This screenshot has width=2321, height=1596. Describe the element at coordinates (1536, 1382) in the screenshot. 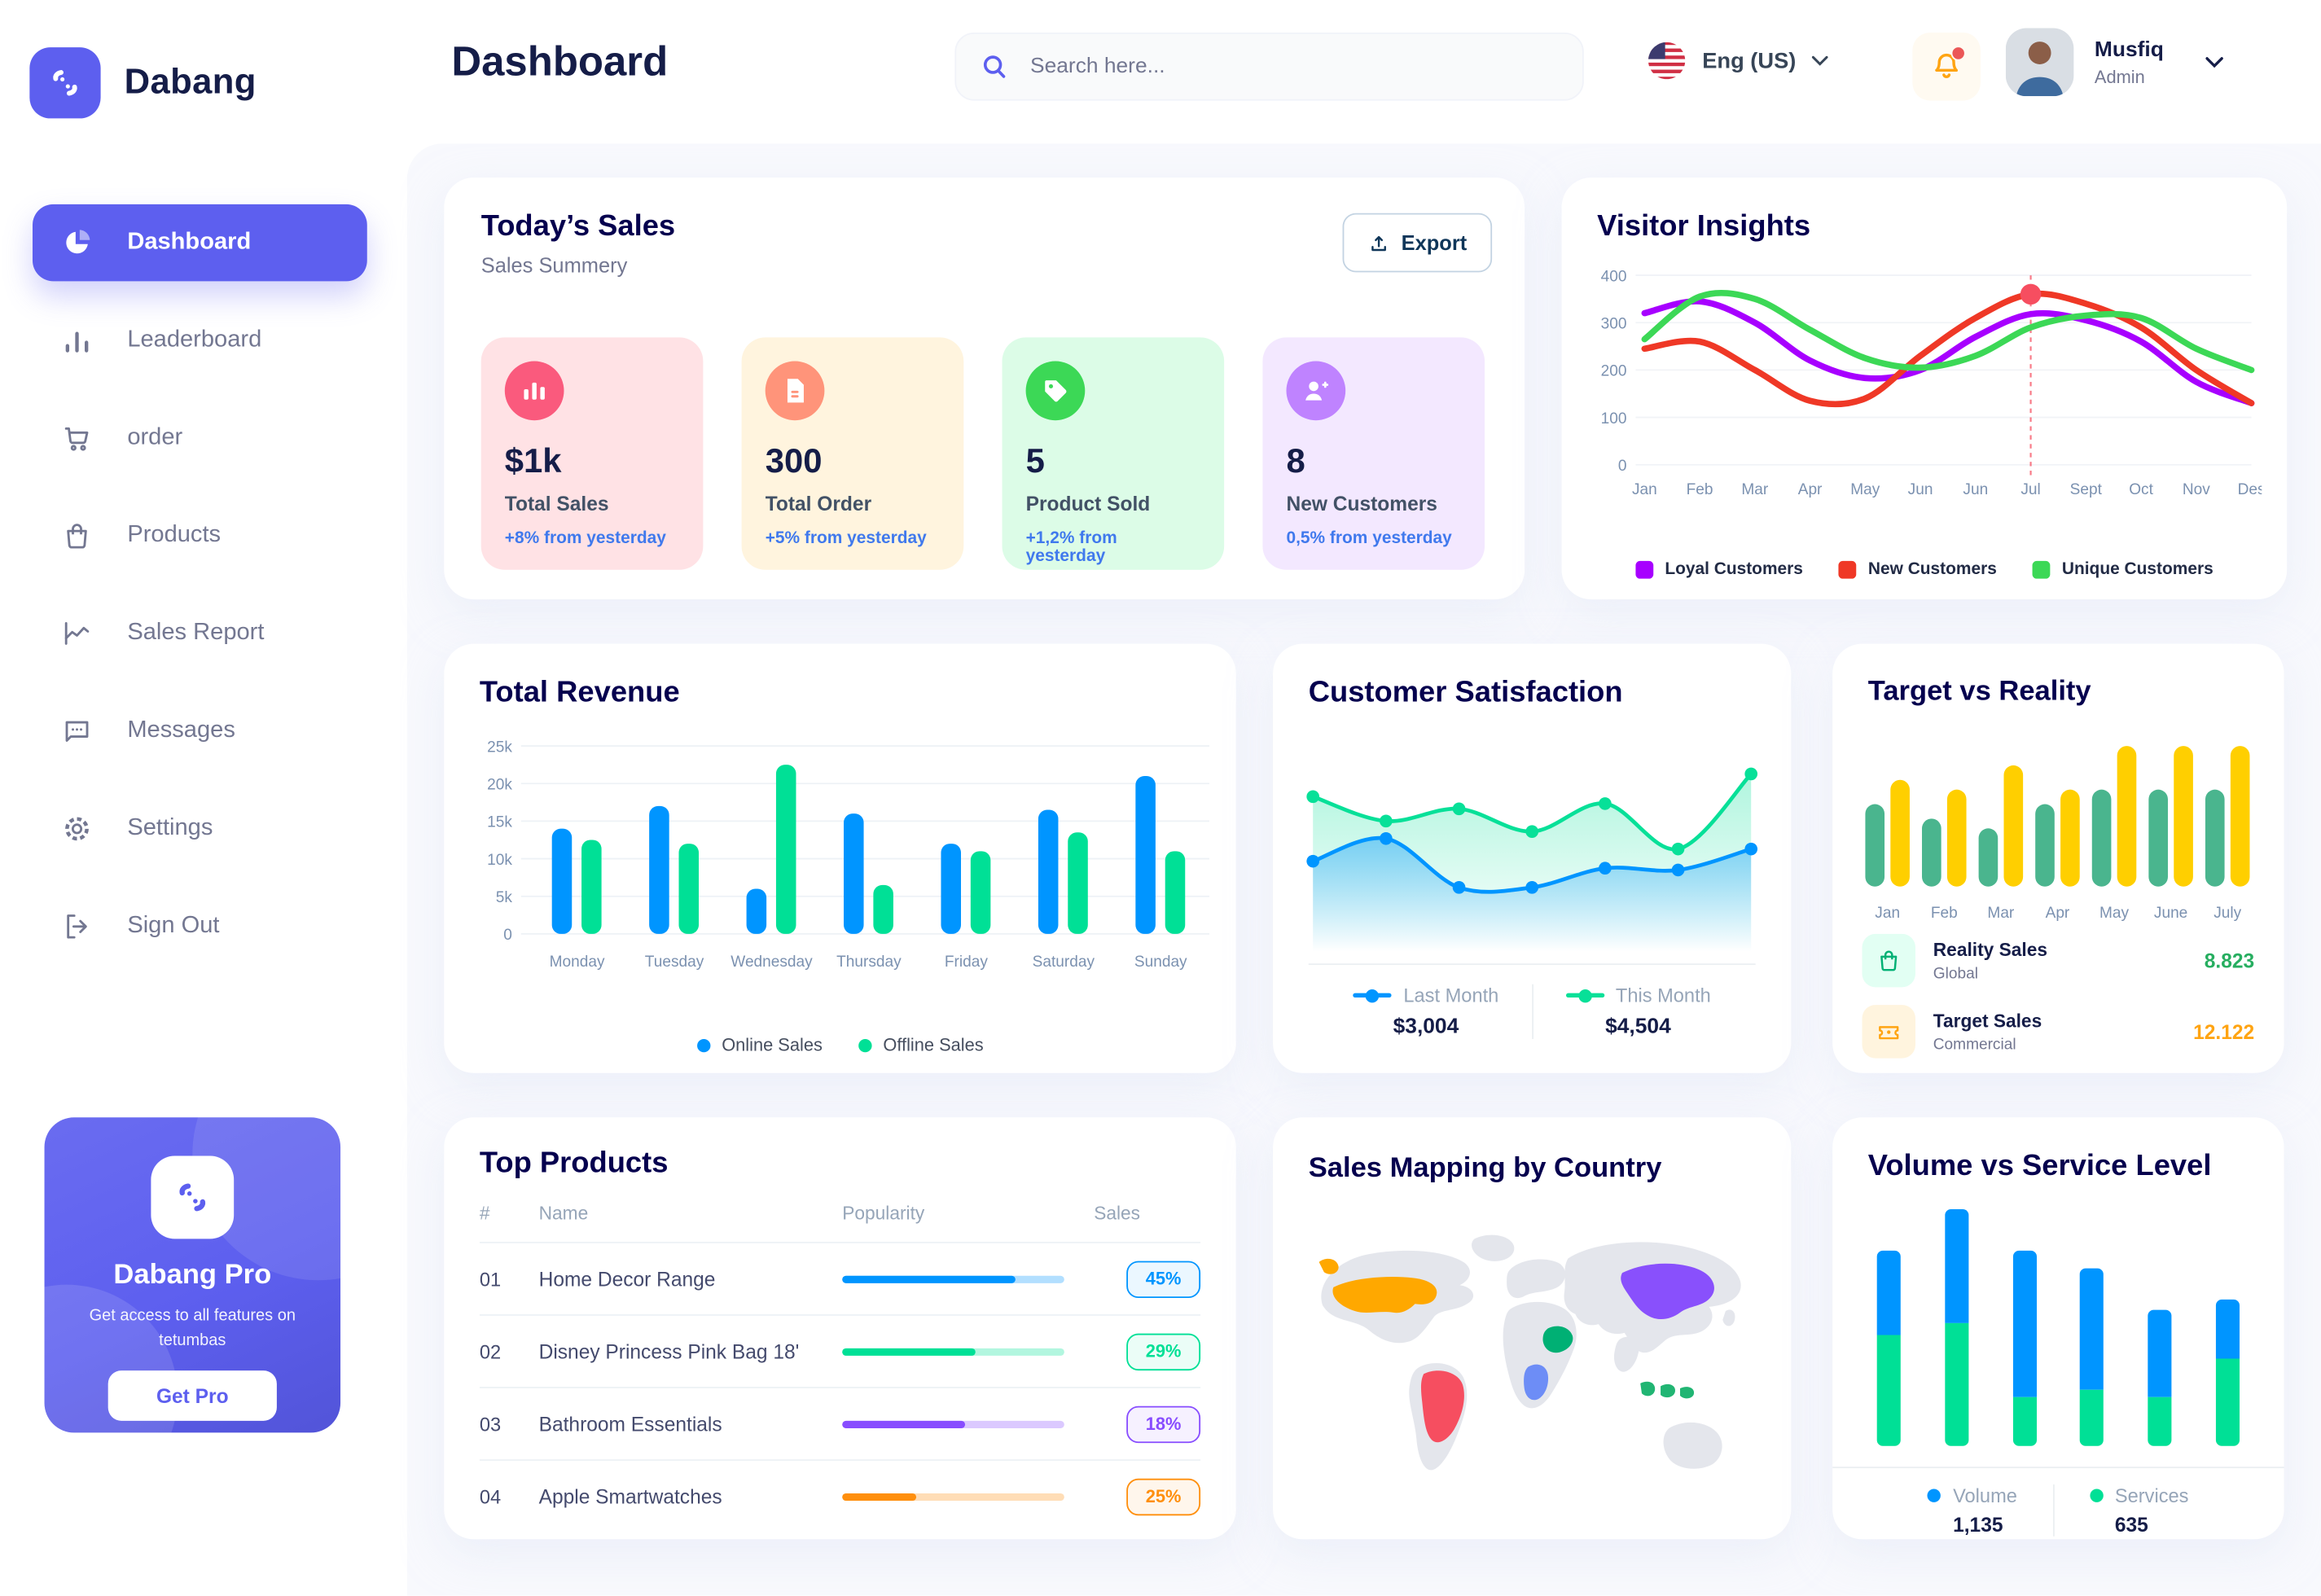

I see `map-country-congo` at that location.